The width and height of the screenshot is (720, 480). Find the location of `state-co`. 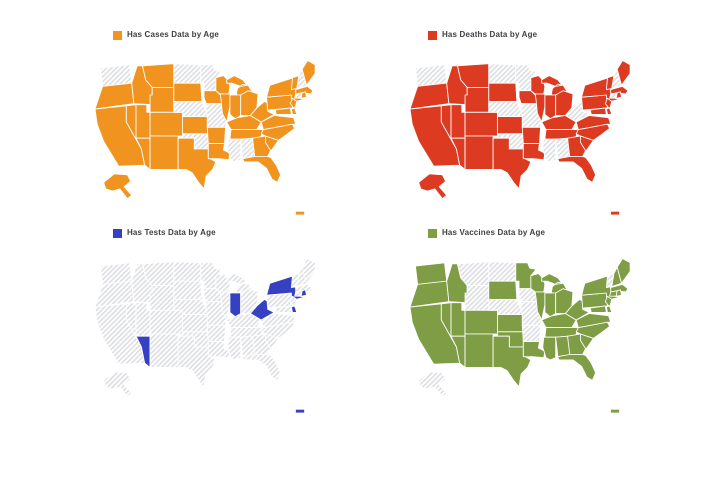

state-co is located at coordinates (481, 322).